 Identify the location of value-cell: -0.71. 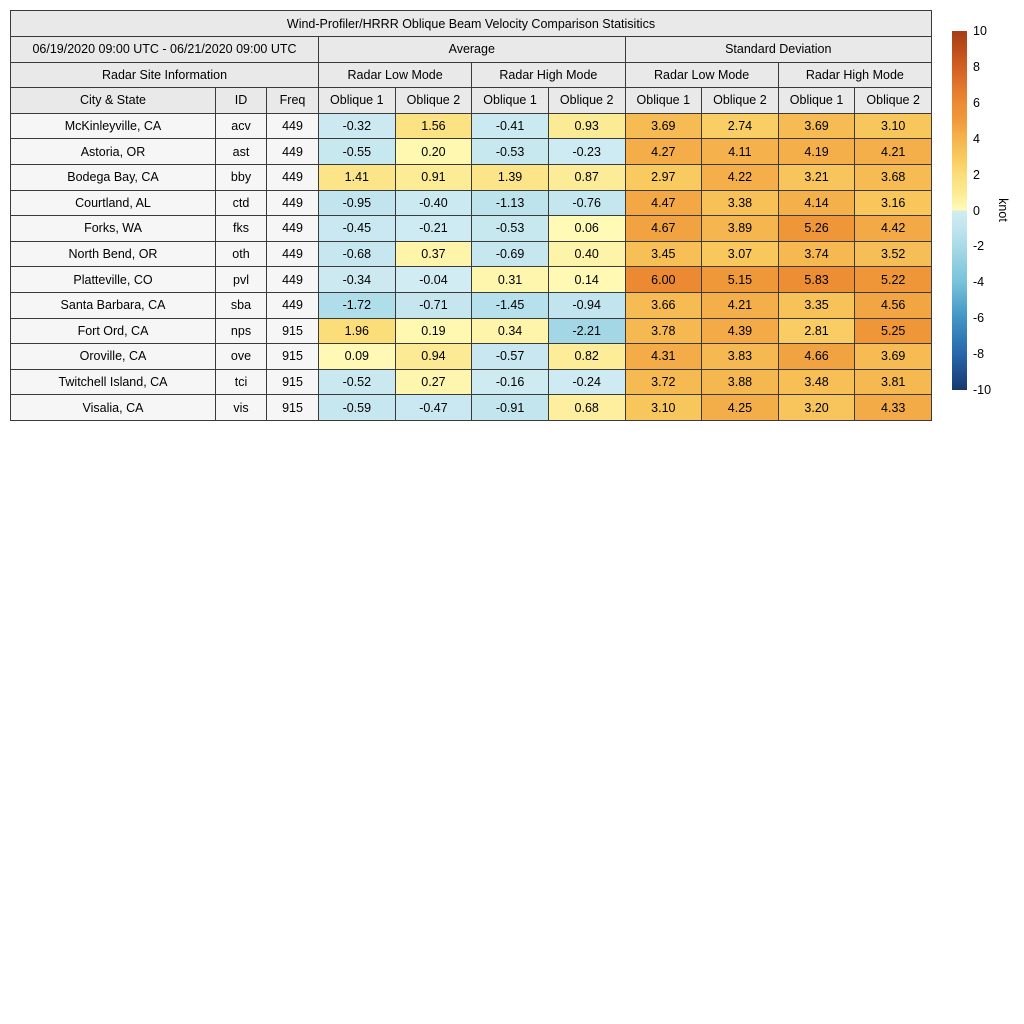
(433, 305).